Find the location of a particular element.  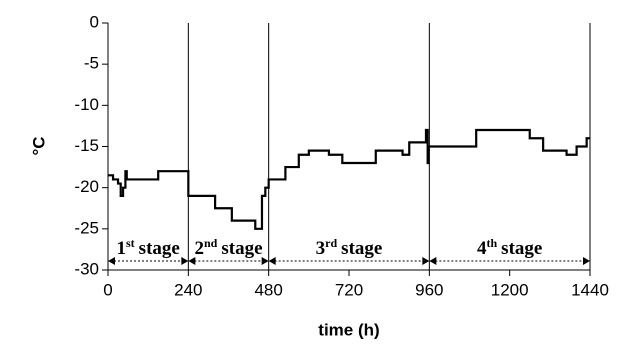

stage-number: 4 is located at coordinates (482, 248).